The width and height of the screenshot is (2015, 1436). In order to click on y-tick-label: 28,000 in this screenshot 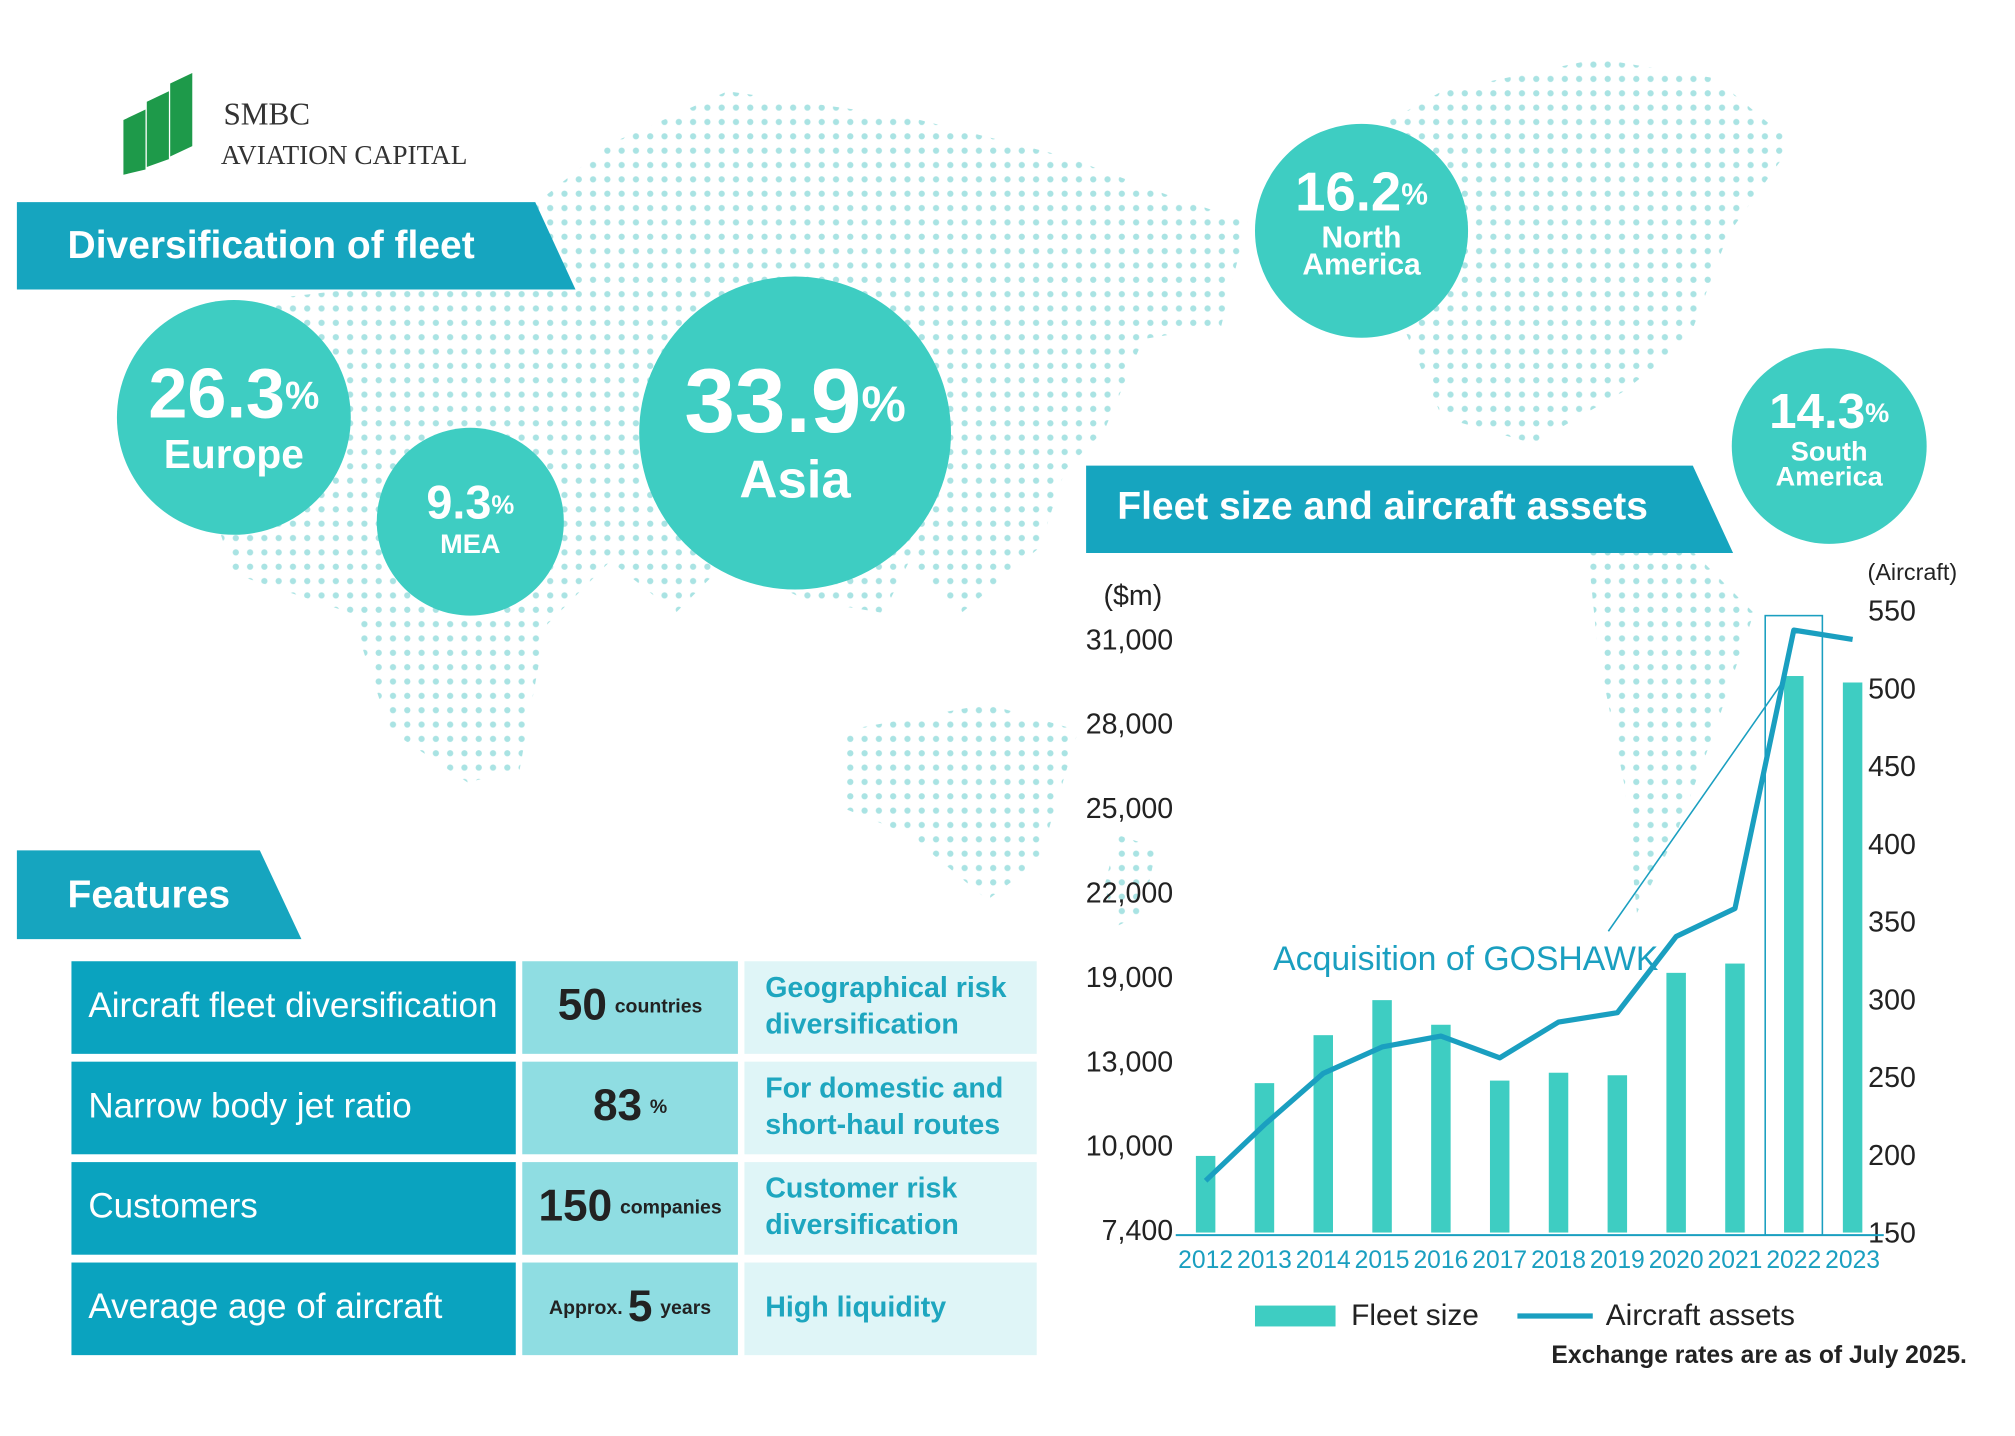, I will do `click(1129, 725)`.